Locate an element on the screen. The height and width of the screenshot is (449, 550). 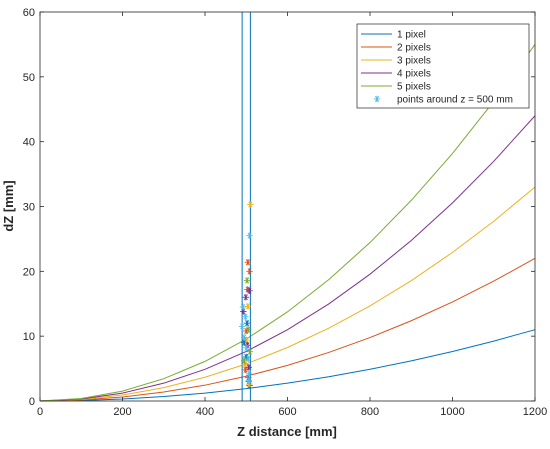
y-tick-label: 0 is located at coordinates (32, 402).